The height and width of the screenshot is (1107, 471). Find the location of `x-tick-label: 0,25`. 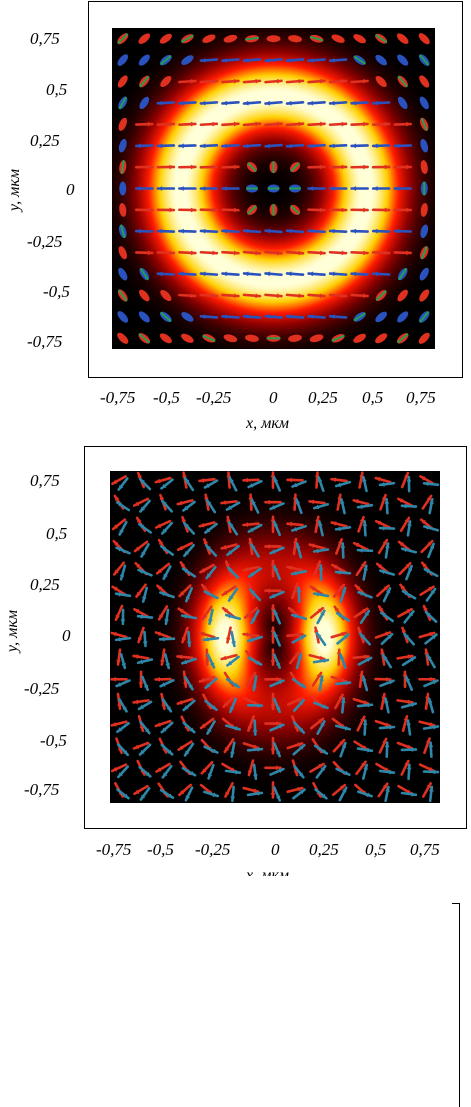

x-tick-label: 0,25 is located at coordinates (323, 397).